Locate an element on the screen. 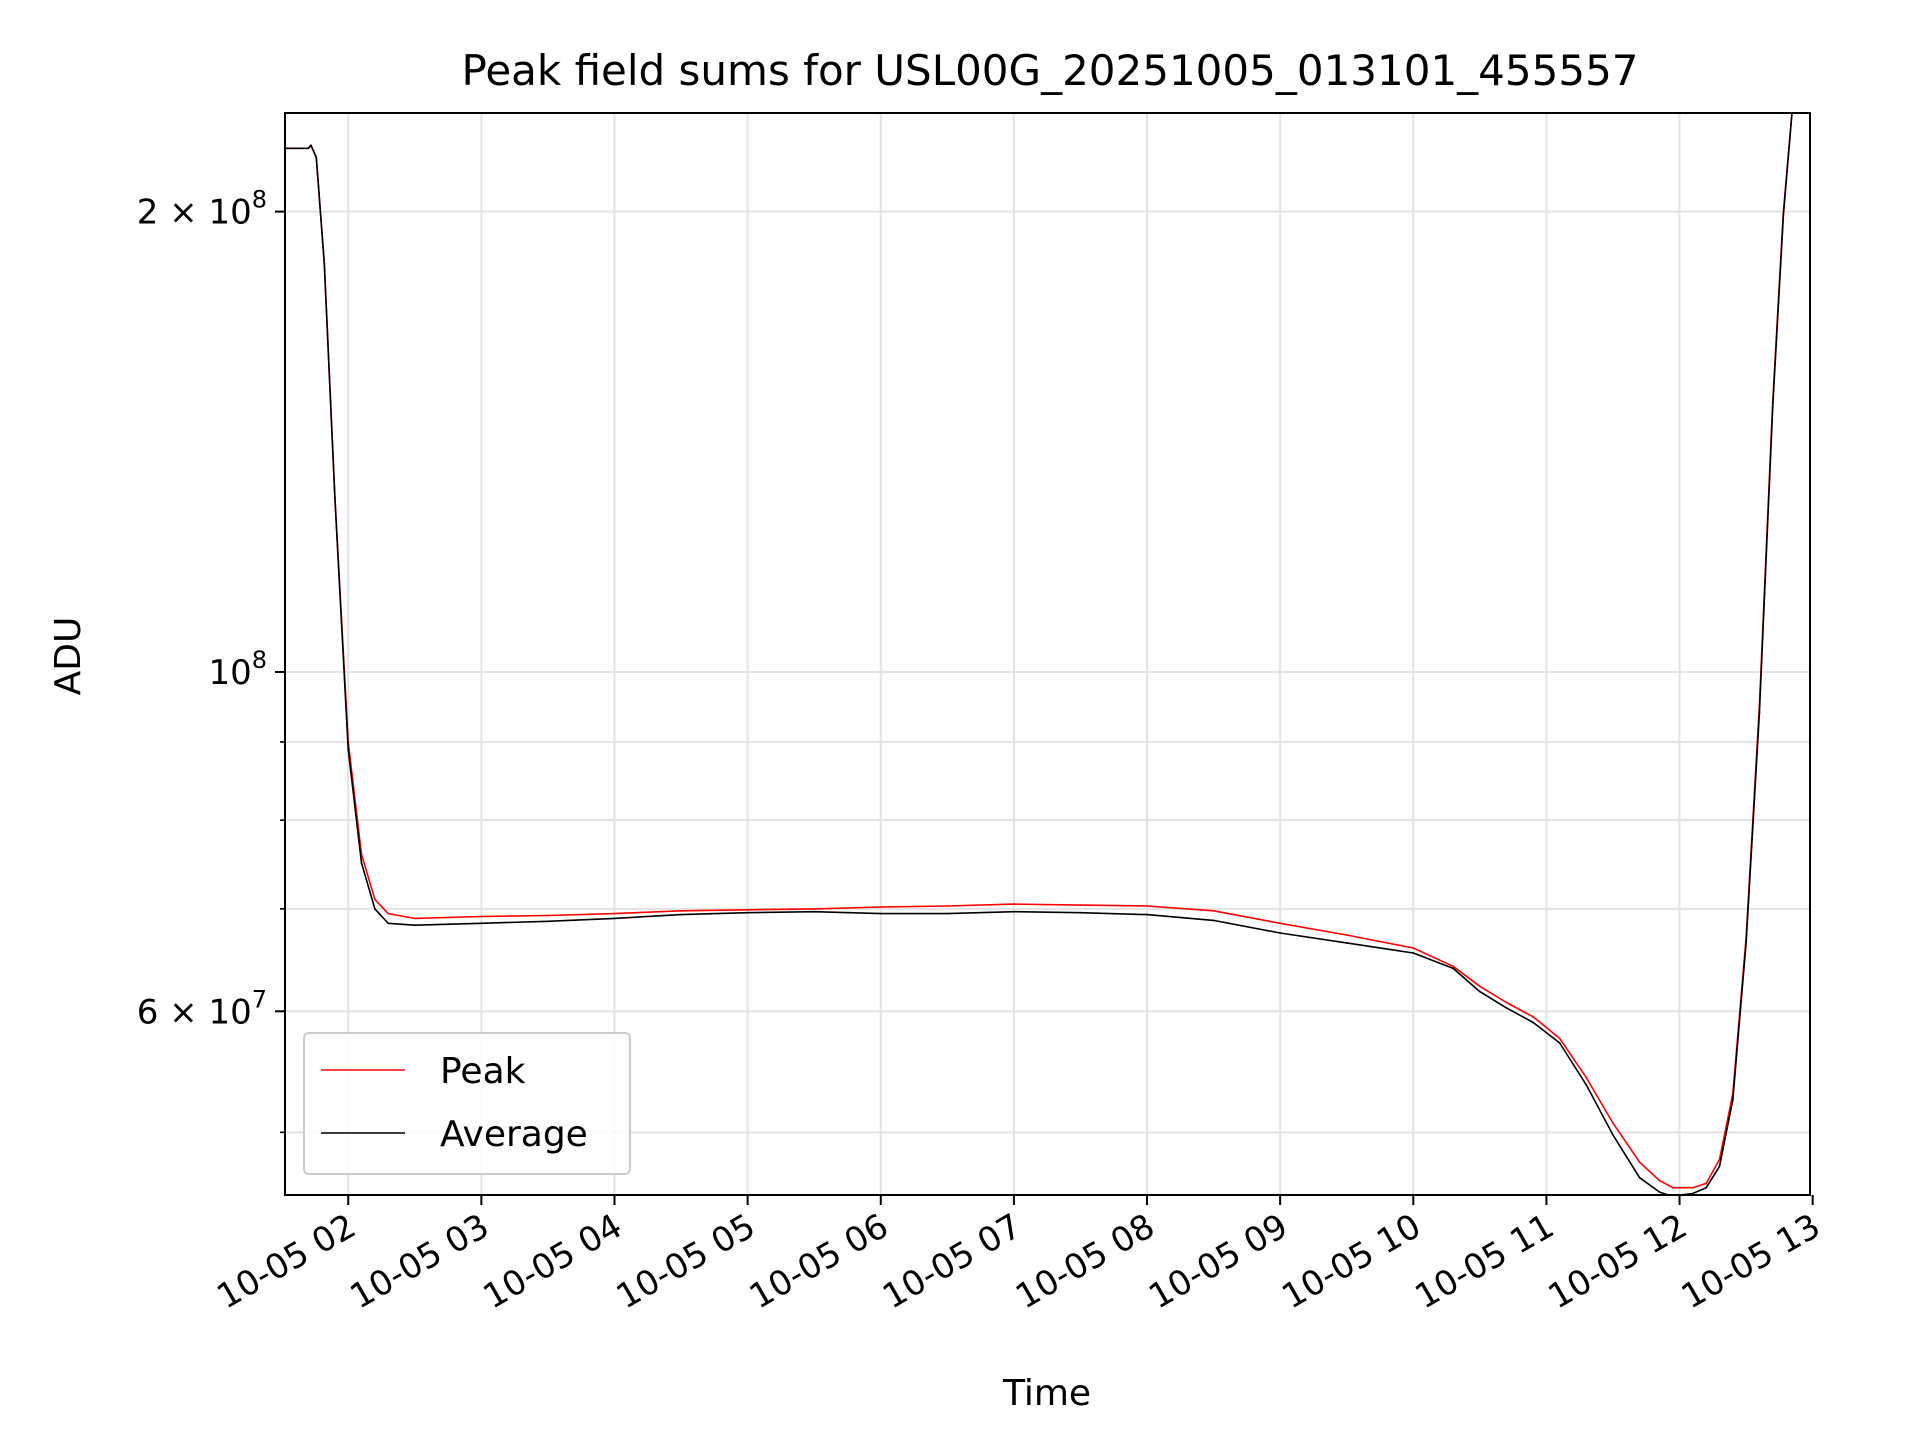  x-tick-label: 10-05 06 is located at coordinates (819, 1261).